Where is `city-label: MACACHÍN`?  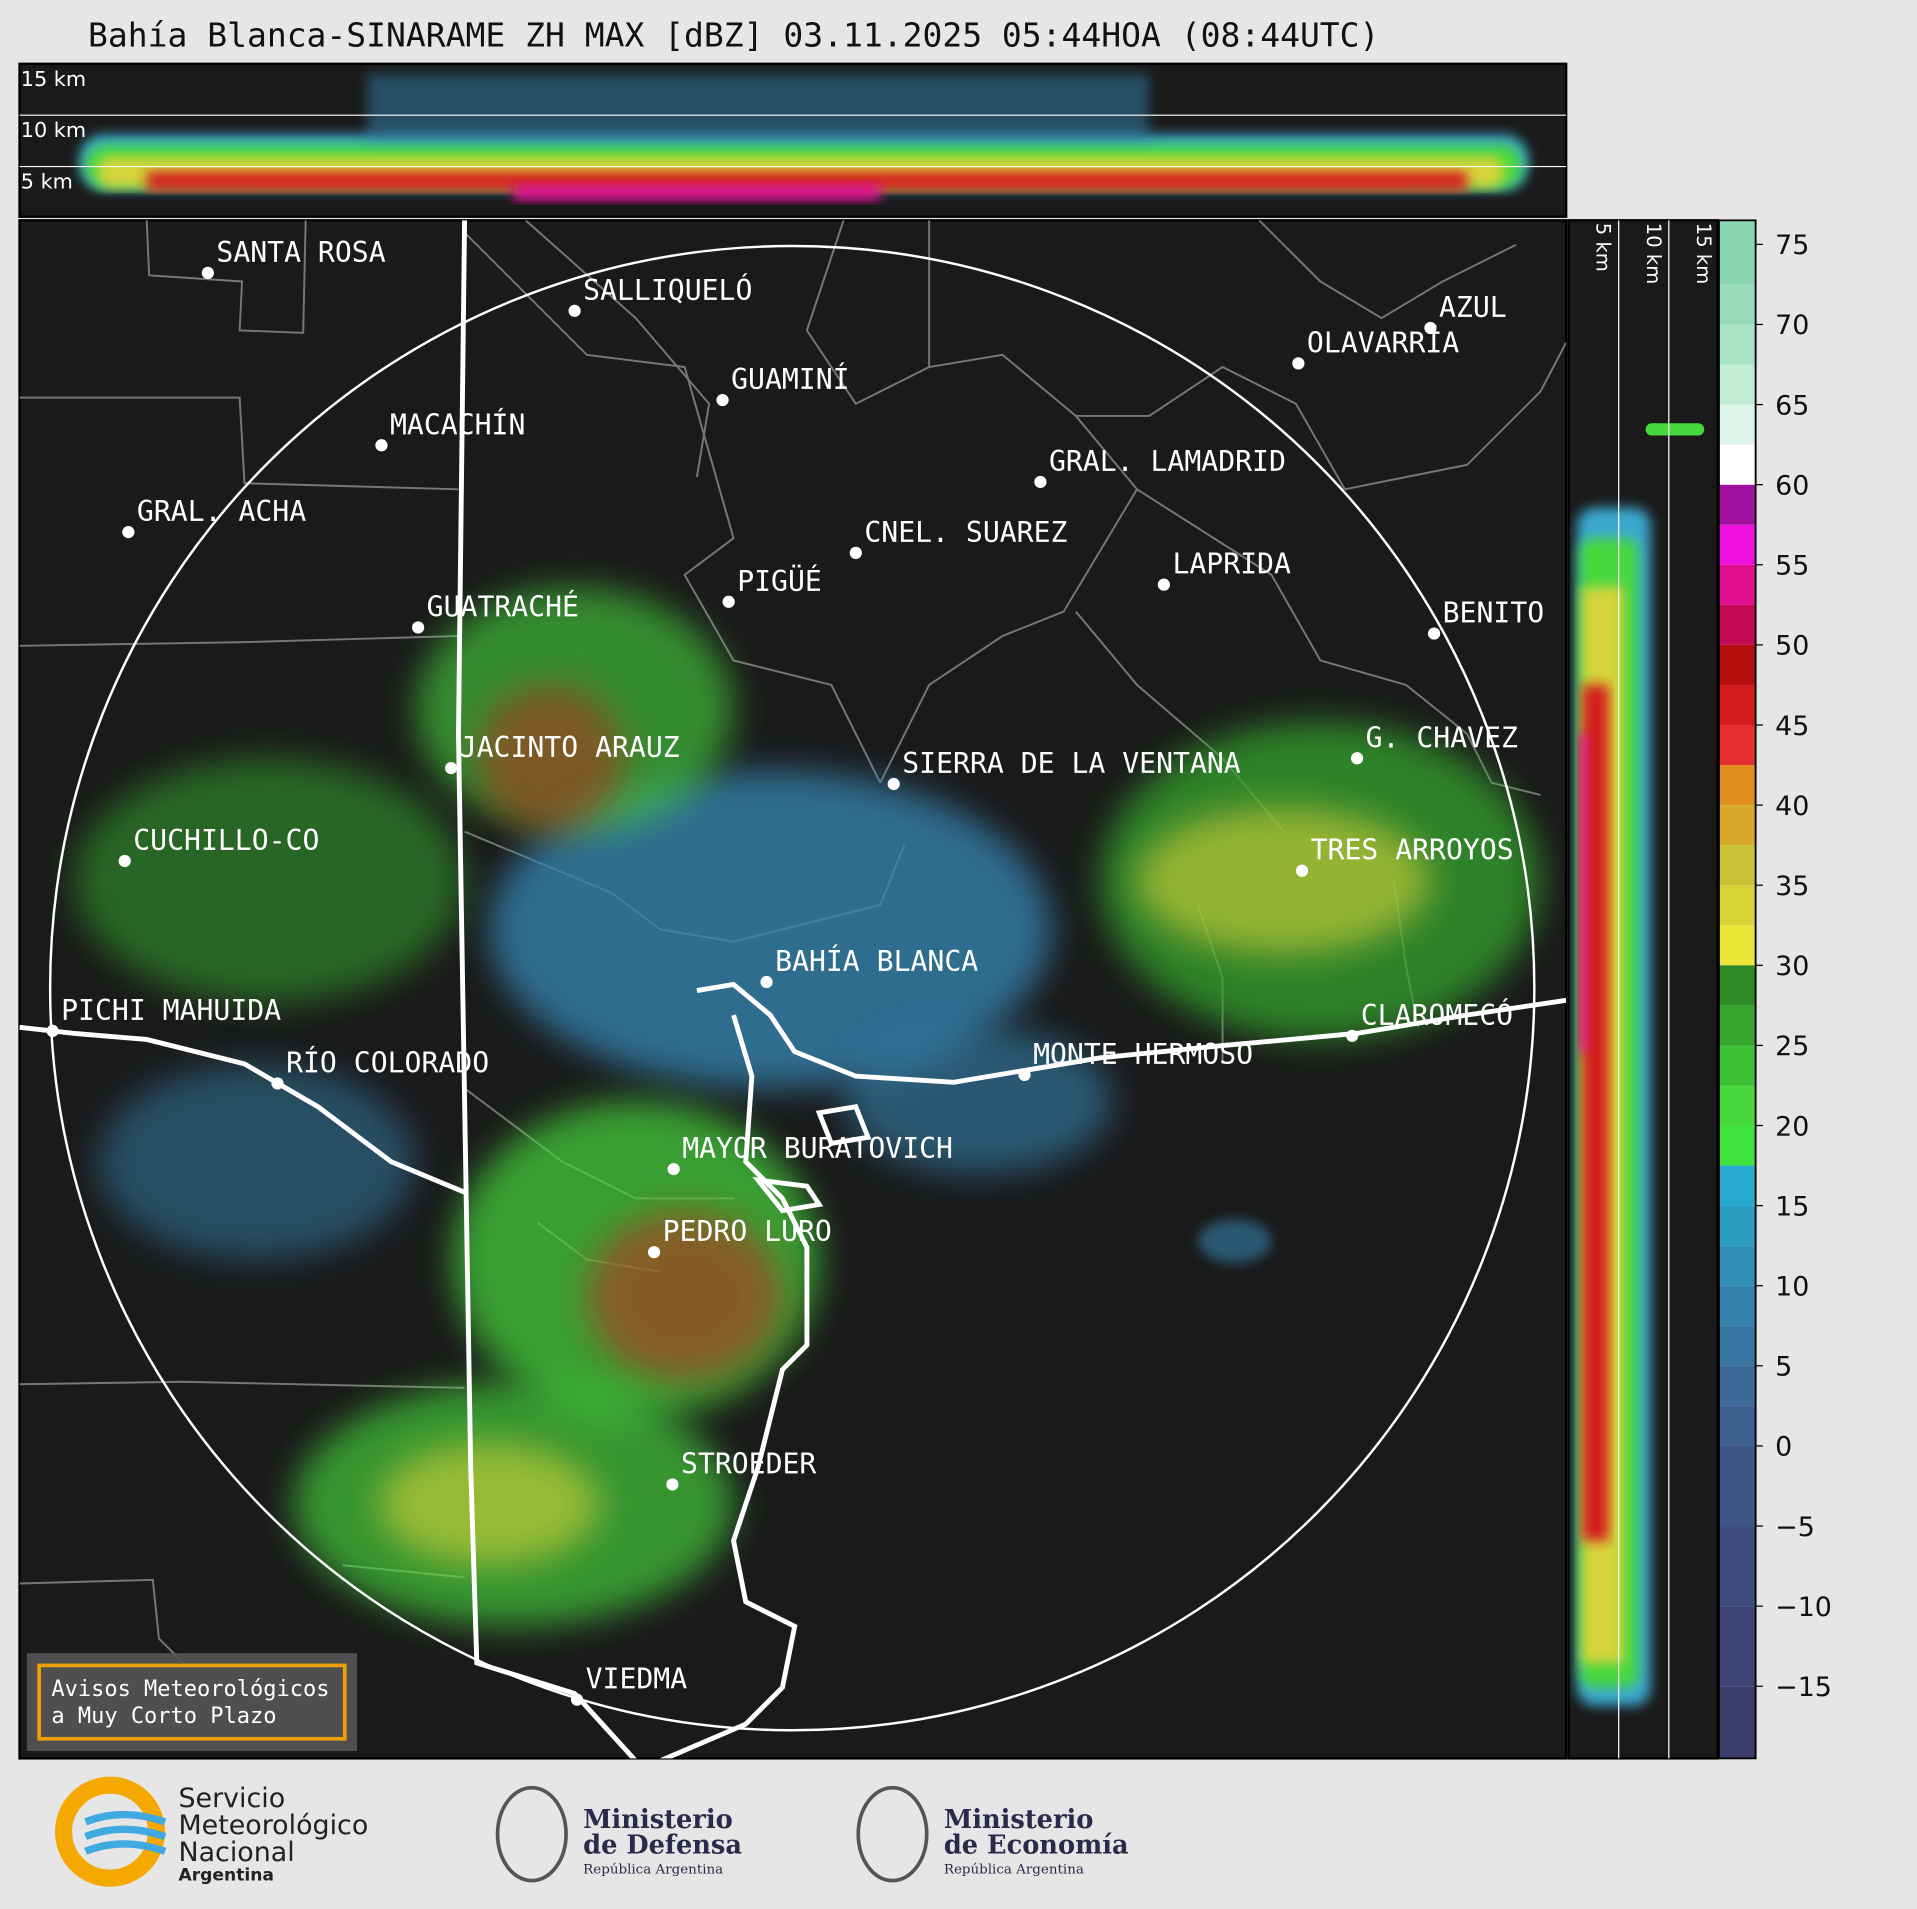
city-label: MACACHÍN is located at coordinates (457, 424).